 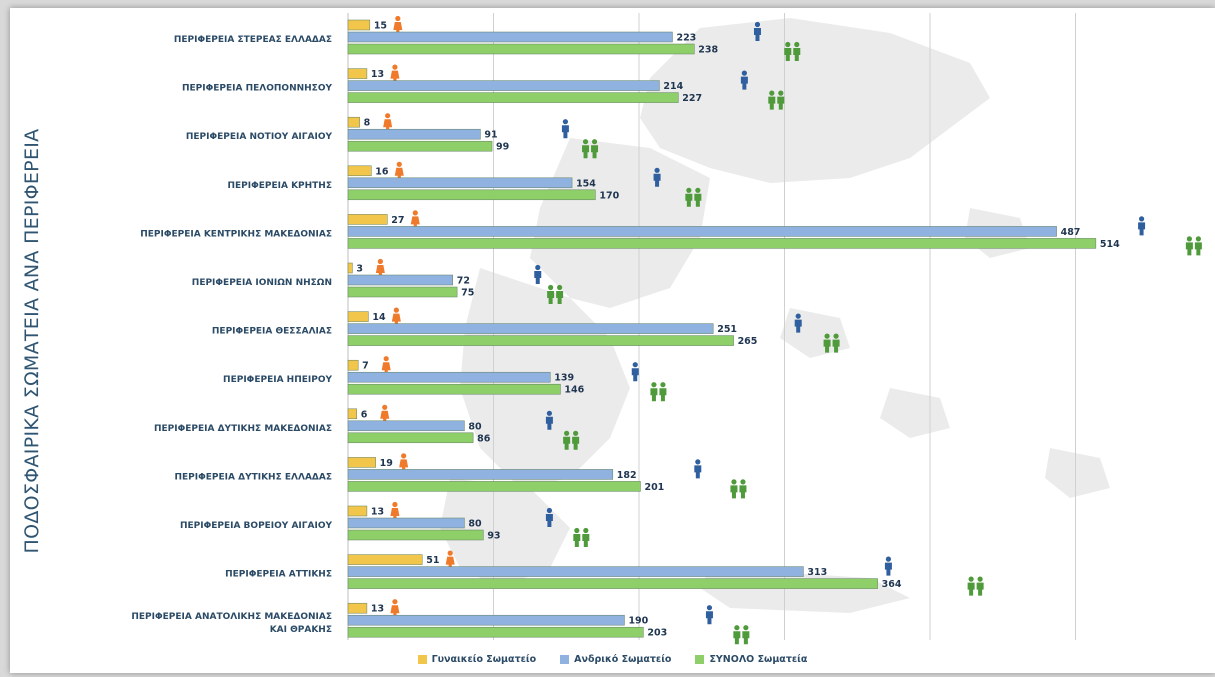 What do you see at coordinates (259, 137) in the screenshot?
I see `category-label: ΠΕΡΙΦΕΡΕΙΑ ΝΟΤΙΟΥ ΑΙΓΑΙΟΥ` at bounding box center [259, 137].